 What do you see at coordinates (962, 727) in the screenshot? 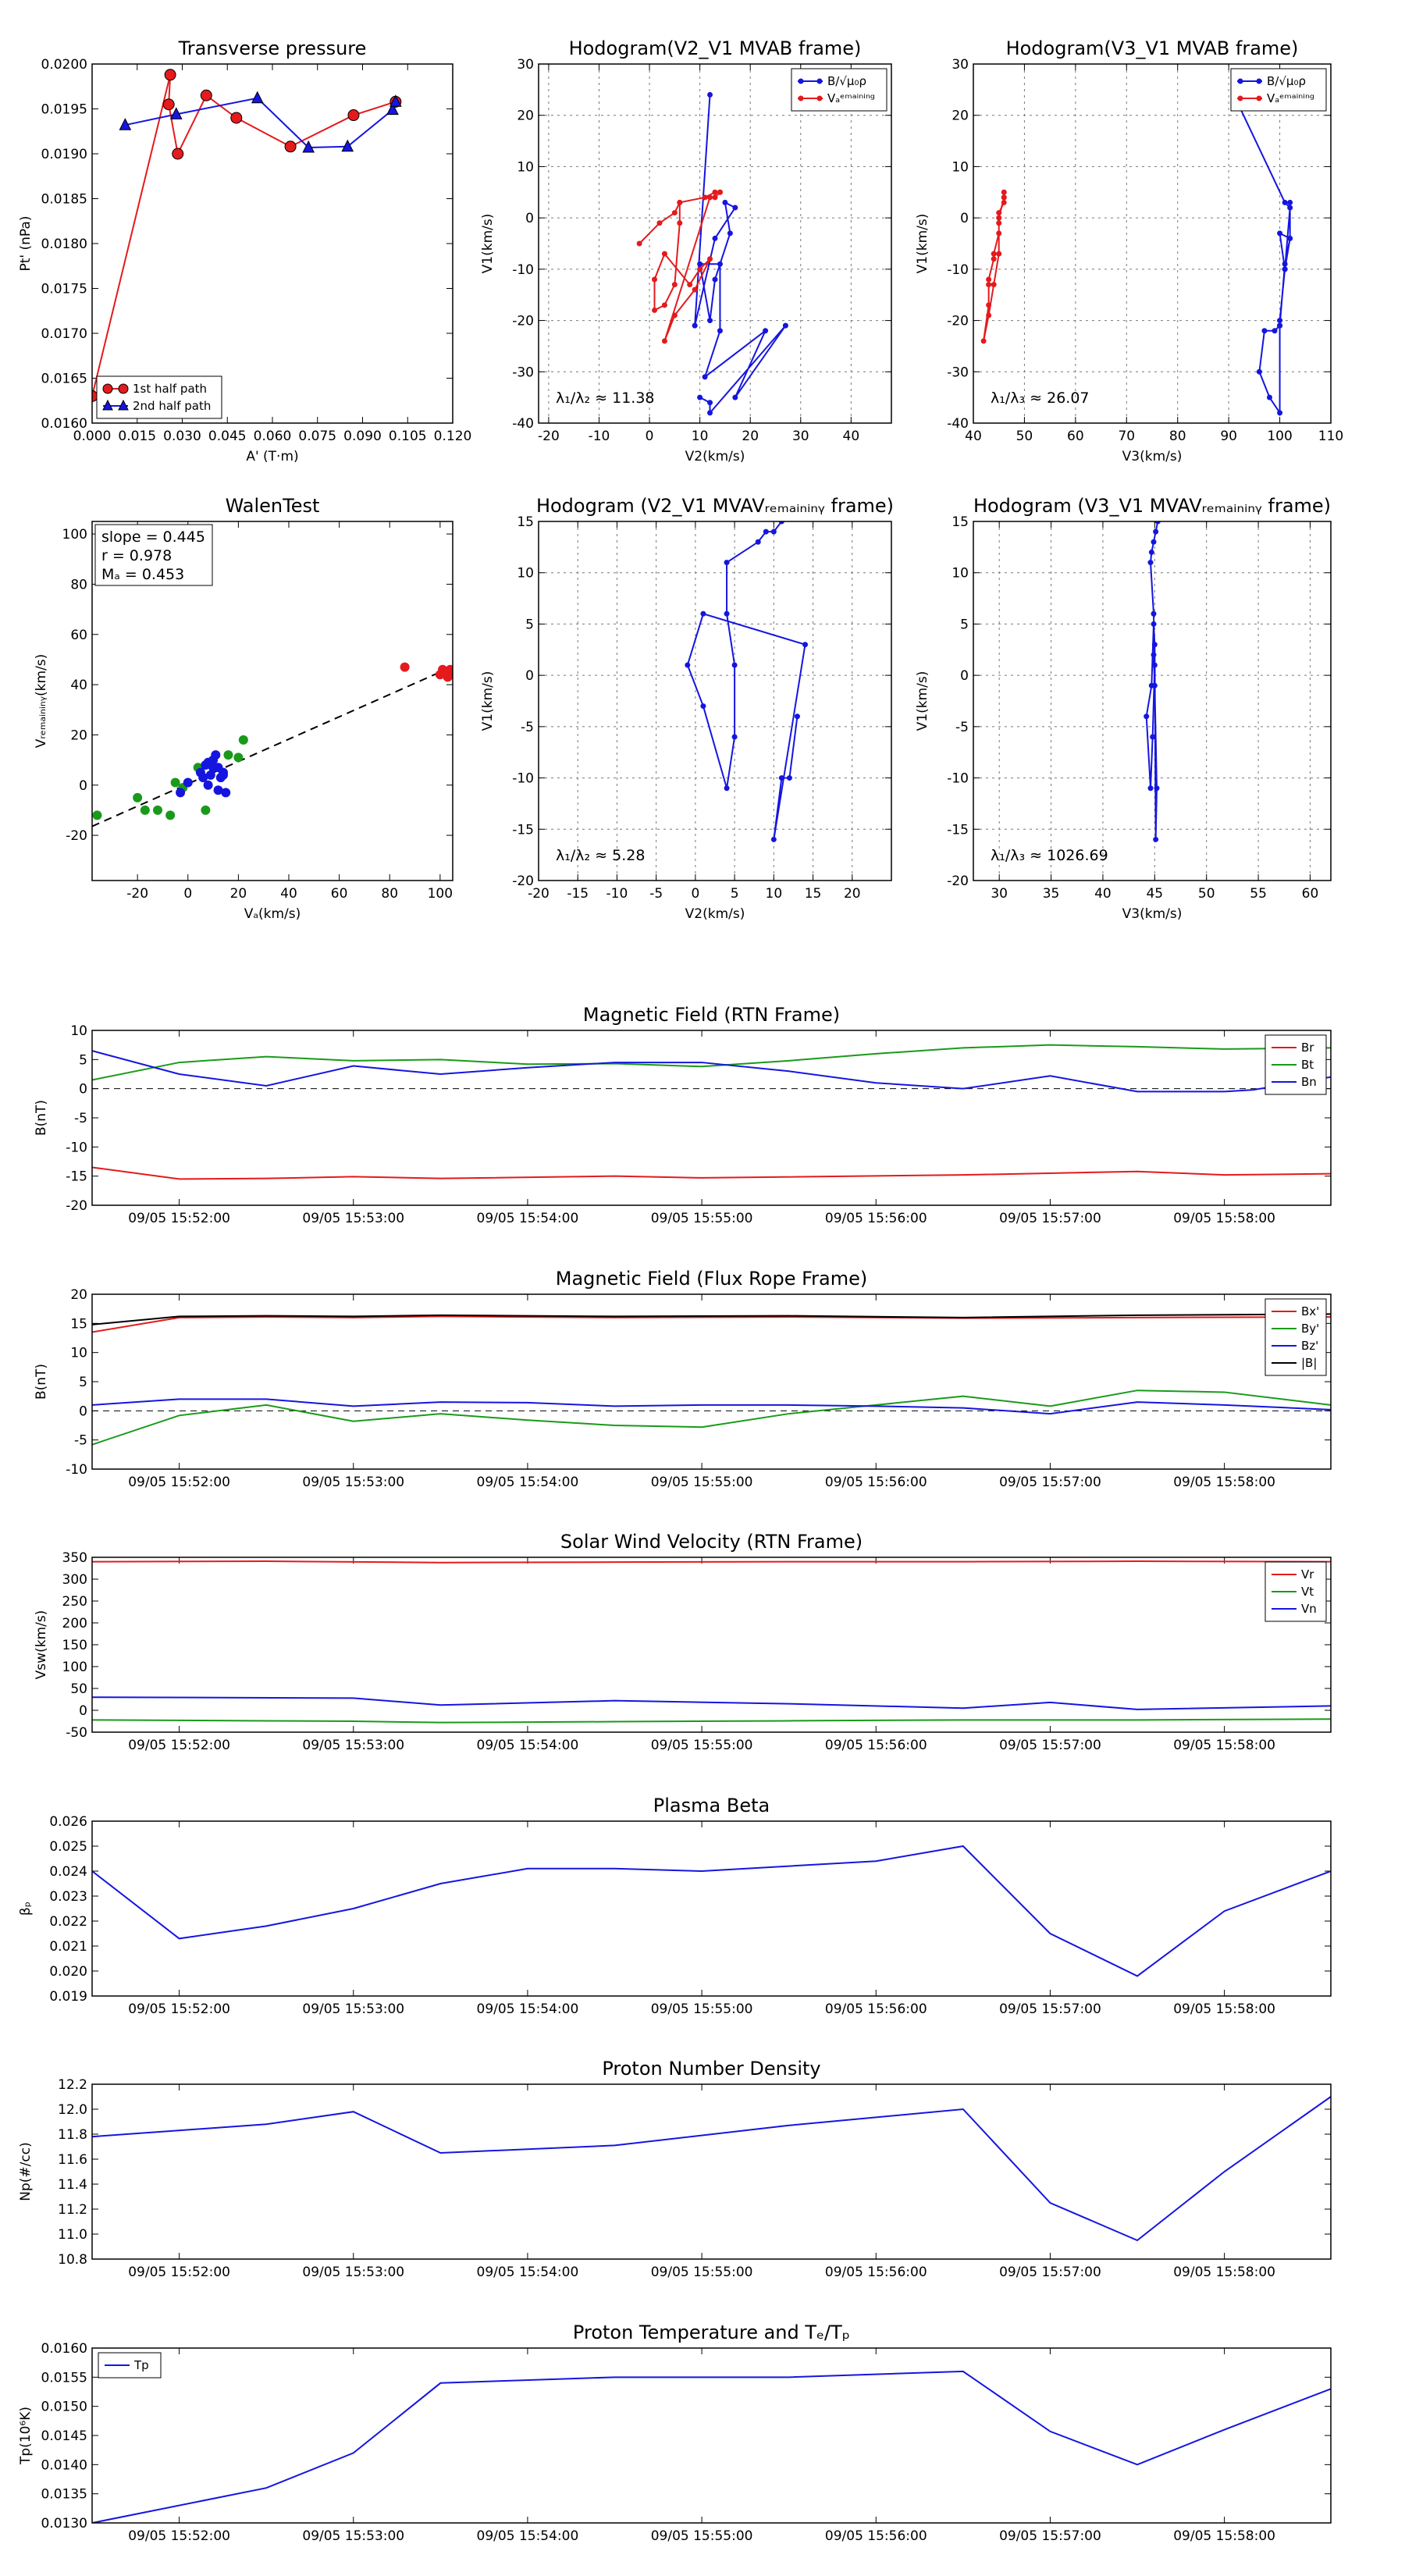
I see `y-tick-label: -5` at bounding box center [962, 727].